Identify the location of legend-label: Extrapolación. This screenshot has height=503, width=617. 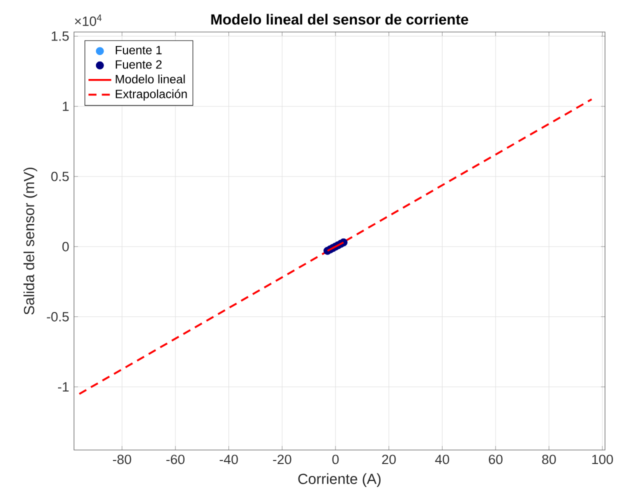
(151, 95).